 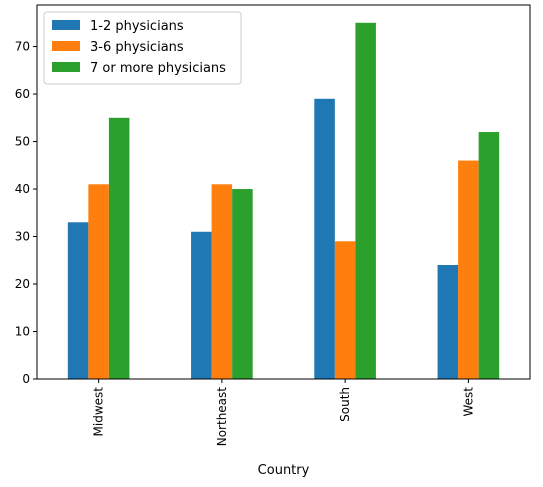 What do you see at coordinates (284, 470) in the screenshot?
I see `x-axis-title: Country` at bounding box center [284, 470].